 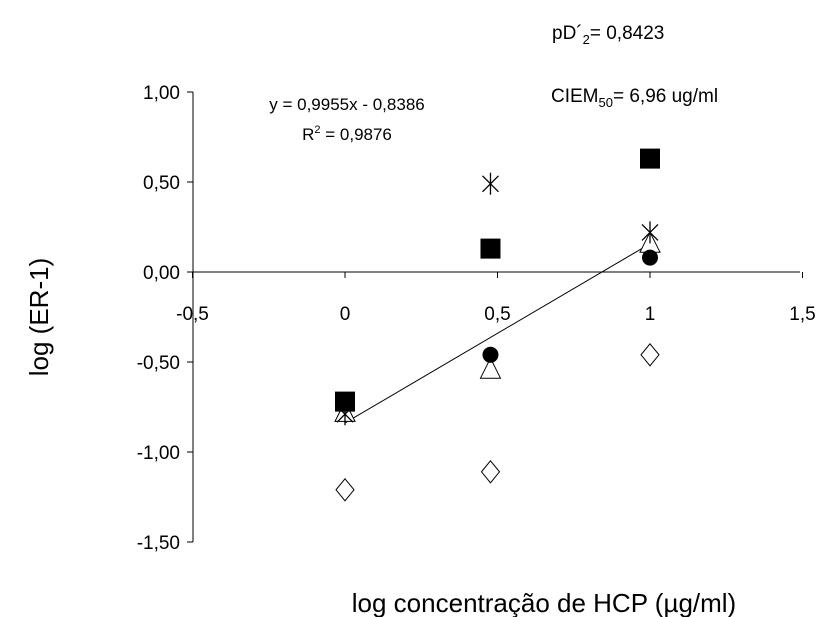 I want to click on x-ticks: -0,5 0 0,5 1 1,5, so click(x=496, y=298).